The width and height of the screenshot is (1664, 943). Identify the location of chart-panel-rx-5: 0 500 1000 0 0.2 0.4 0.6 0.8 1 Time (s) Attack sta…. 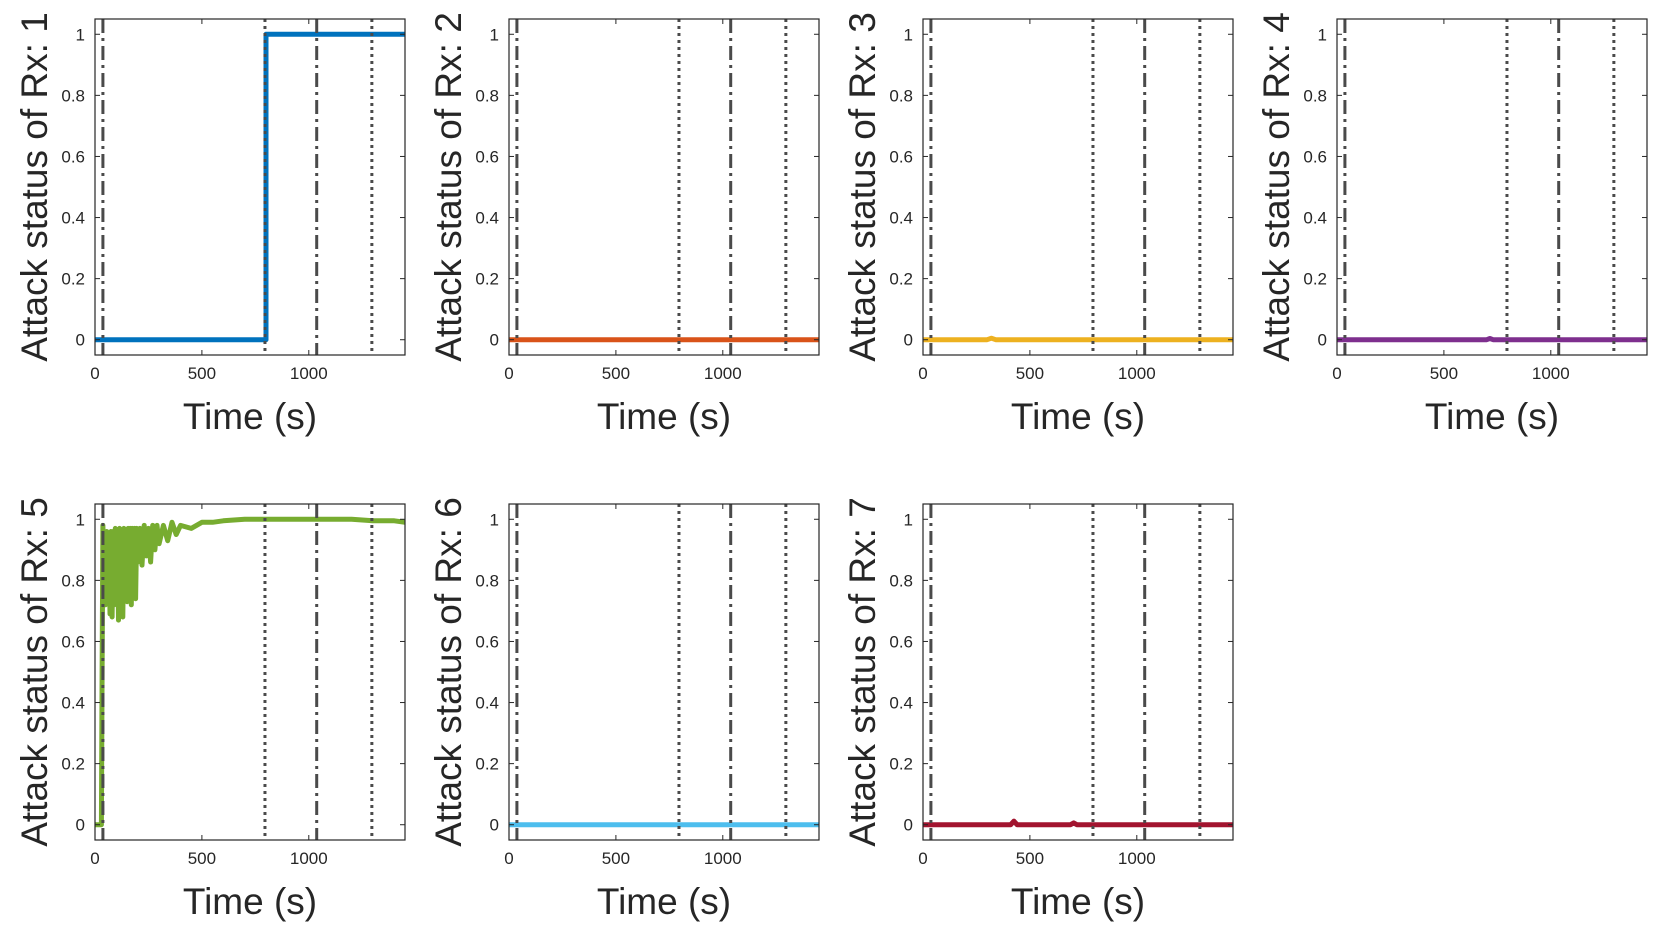
(210, 709).